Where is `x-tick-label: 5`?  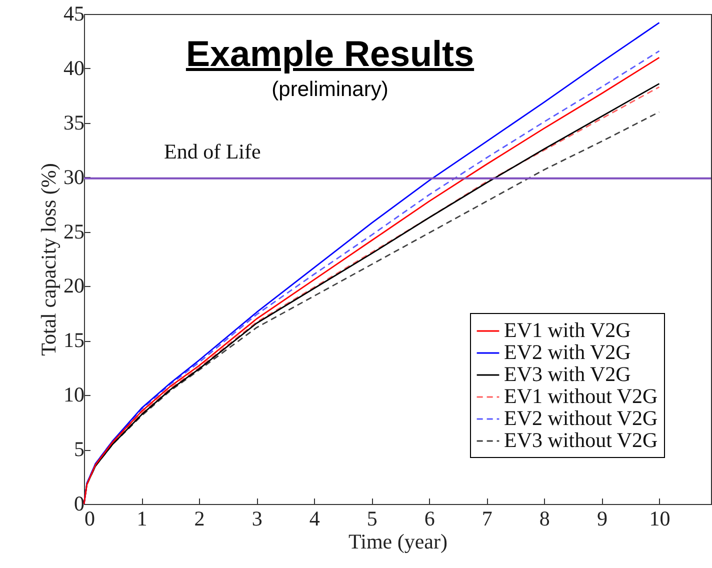
x-tick-label: 5 is located at coordinates (372, 518).